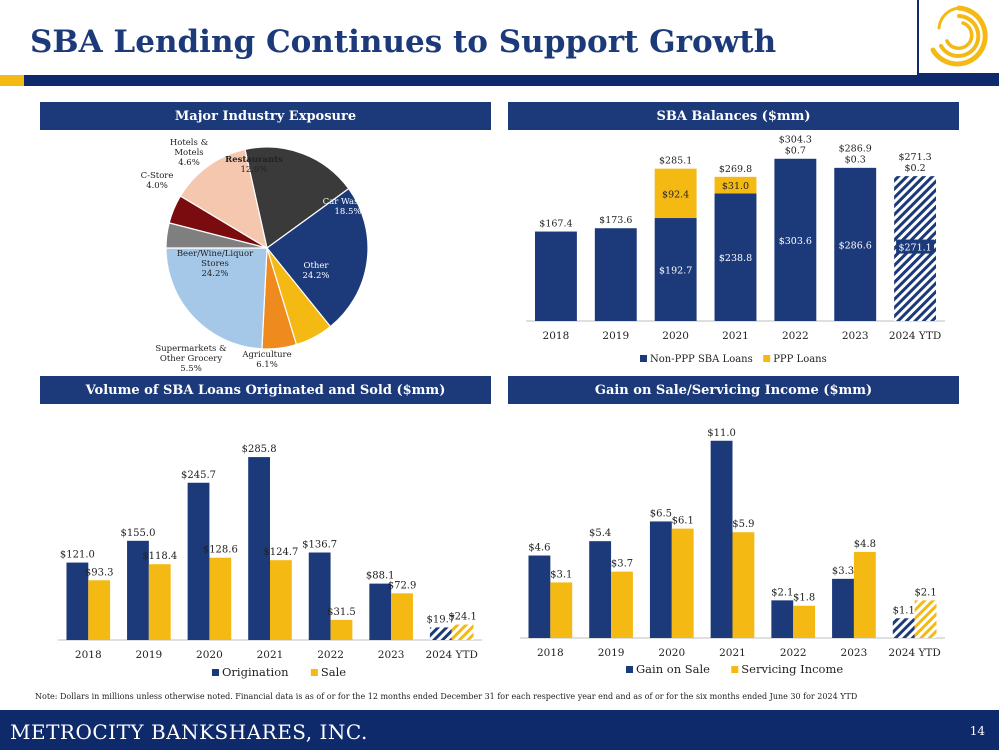 The width and height of the screenshot is (999, 750). I want to click on bar-value-label: $1.1, so click(904, 610).